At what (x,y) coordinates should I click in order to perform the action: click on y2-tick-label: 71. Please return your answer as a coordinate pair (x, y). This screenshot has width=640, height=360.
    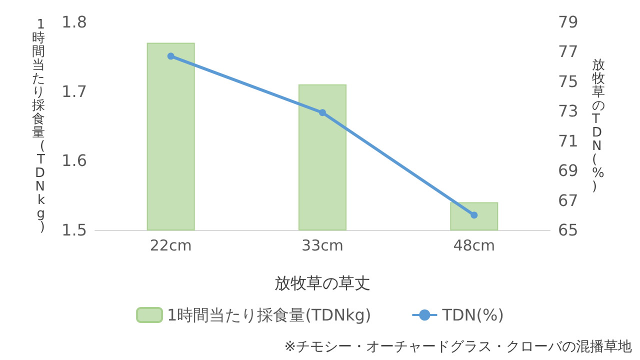
    Looking at the image, I should click on (568, 140).